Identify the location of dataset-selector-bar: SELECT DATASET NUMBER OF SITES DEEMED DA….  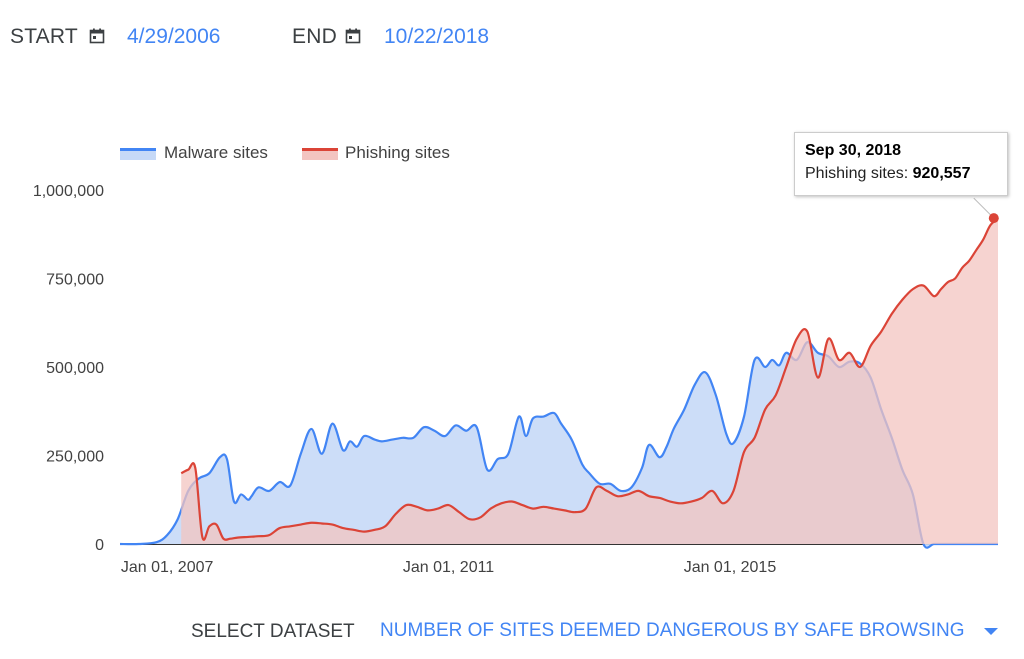
(512, 632).